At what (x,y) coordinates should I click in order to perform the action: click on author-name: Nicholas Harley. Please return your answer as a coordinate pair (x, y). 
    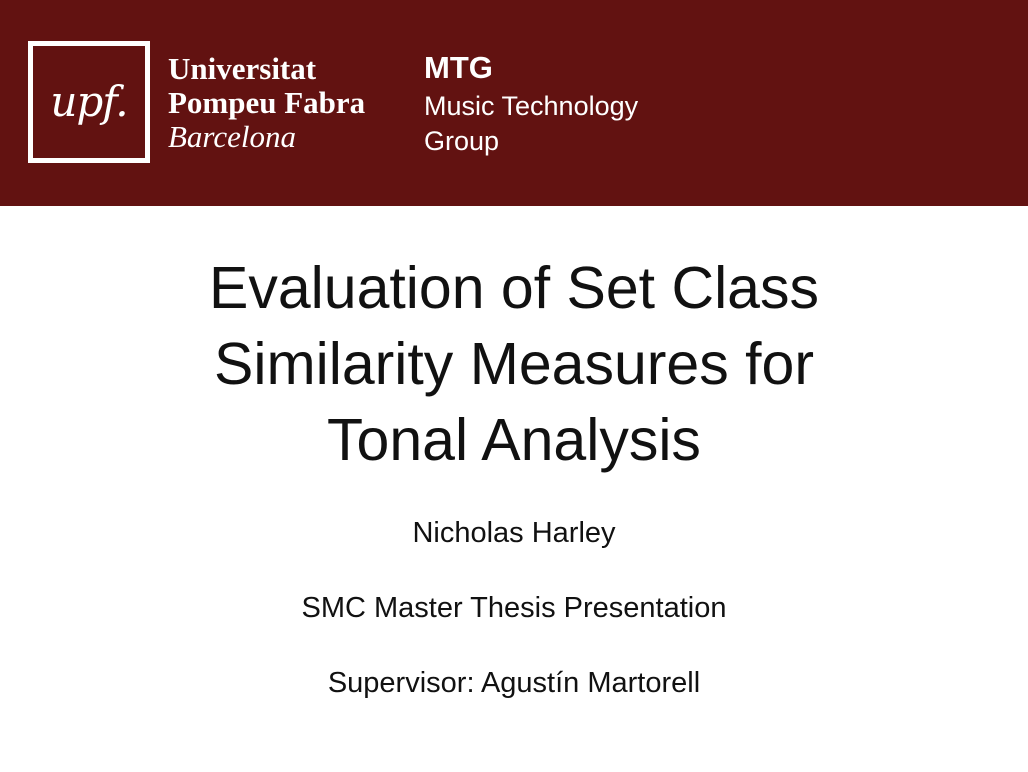
    Looking at the image, I should click on (514, 533).